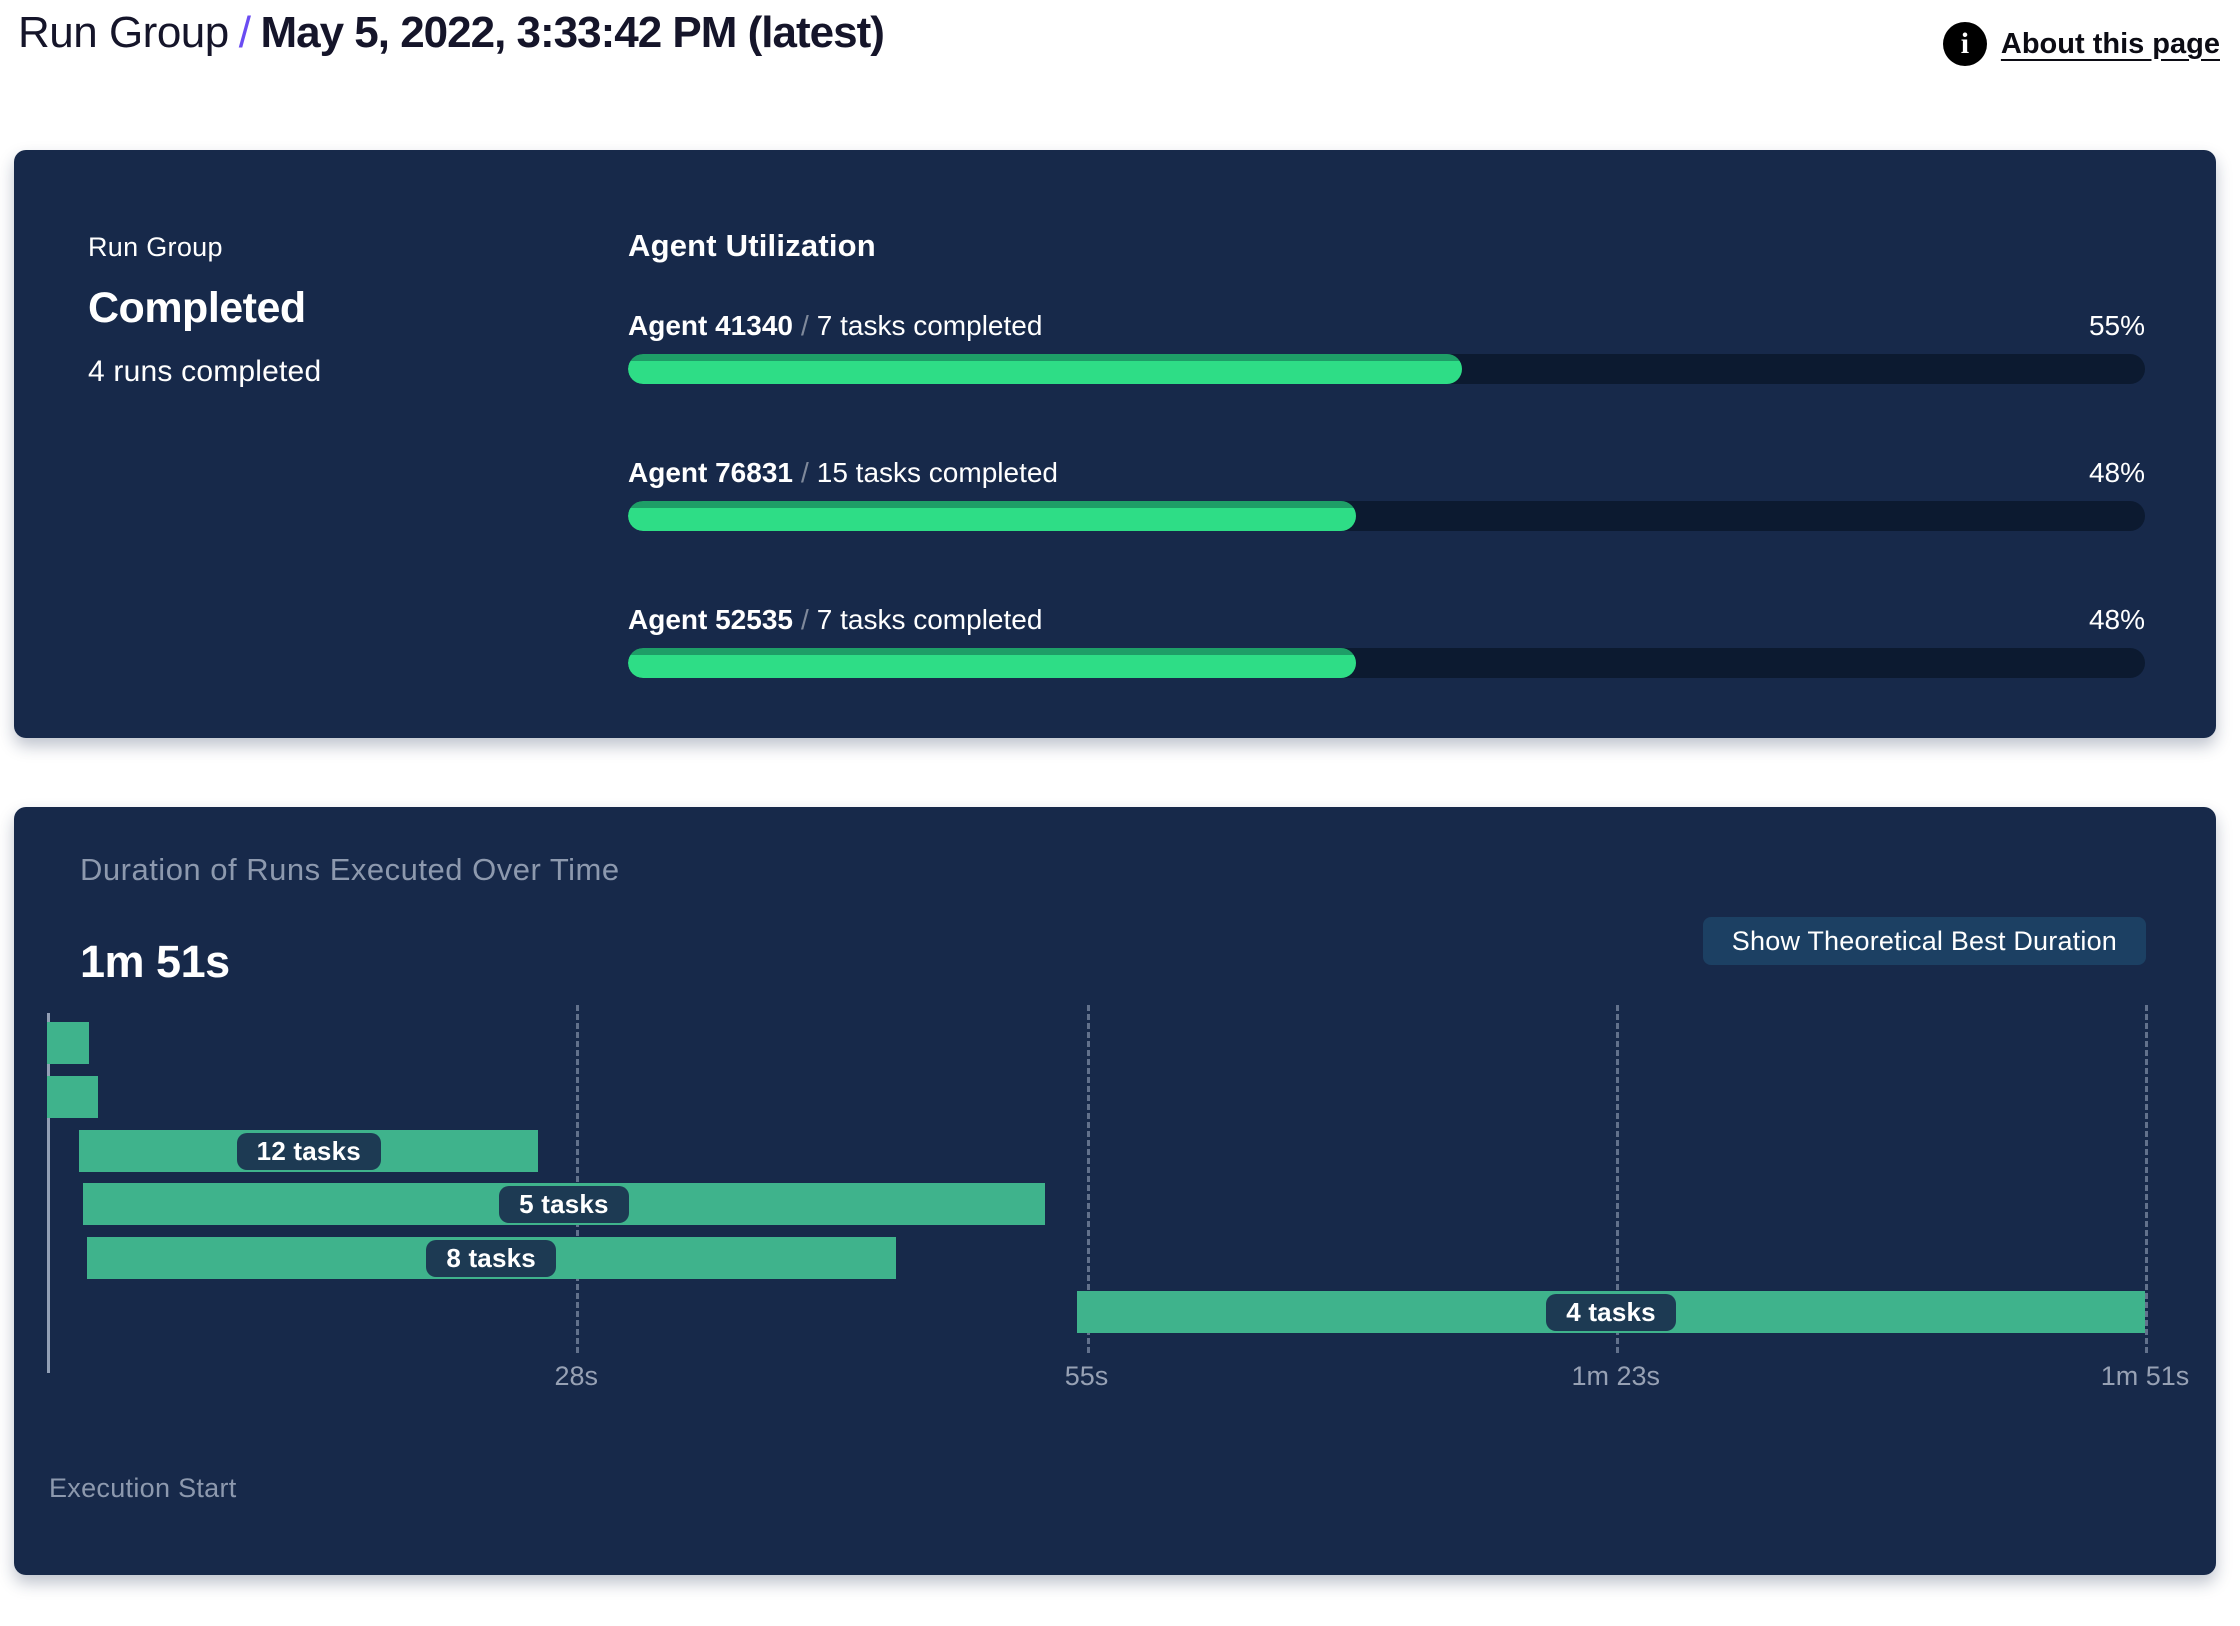 This screenshot has width=2240, height=1626. I want to click on run-bar: 8 tasks, so click(491, 1258).